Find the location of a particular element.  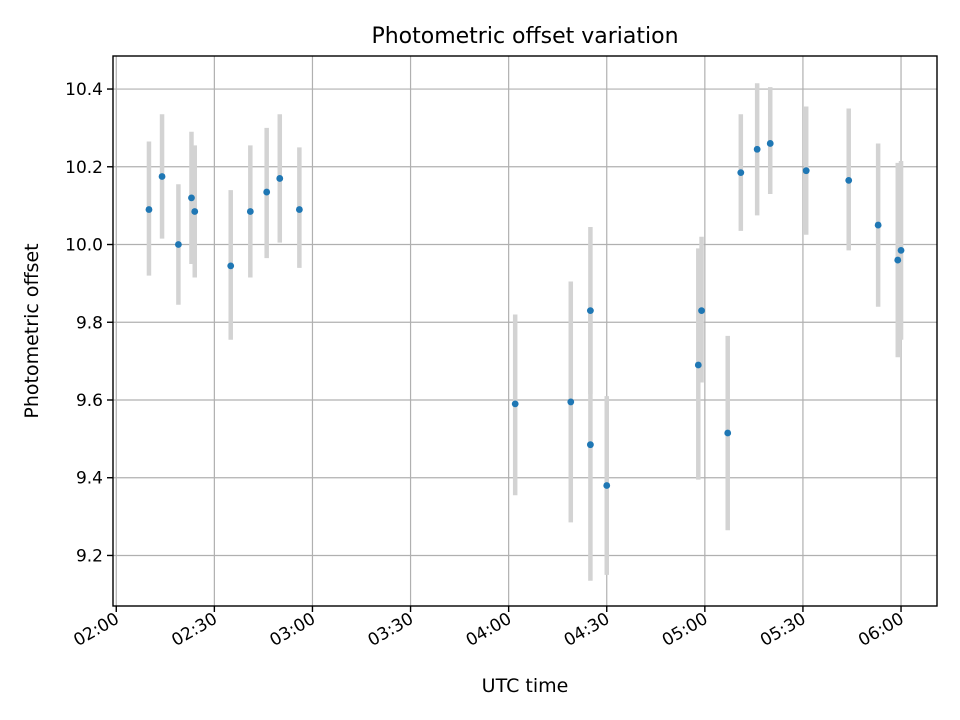

y-axis-ticks: 9.2 9.4 9.6 9.8 10.0 10.2 10.4 is located at coordinates (89, 323).